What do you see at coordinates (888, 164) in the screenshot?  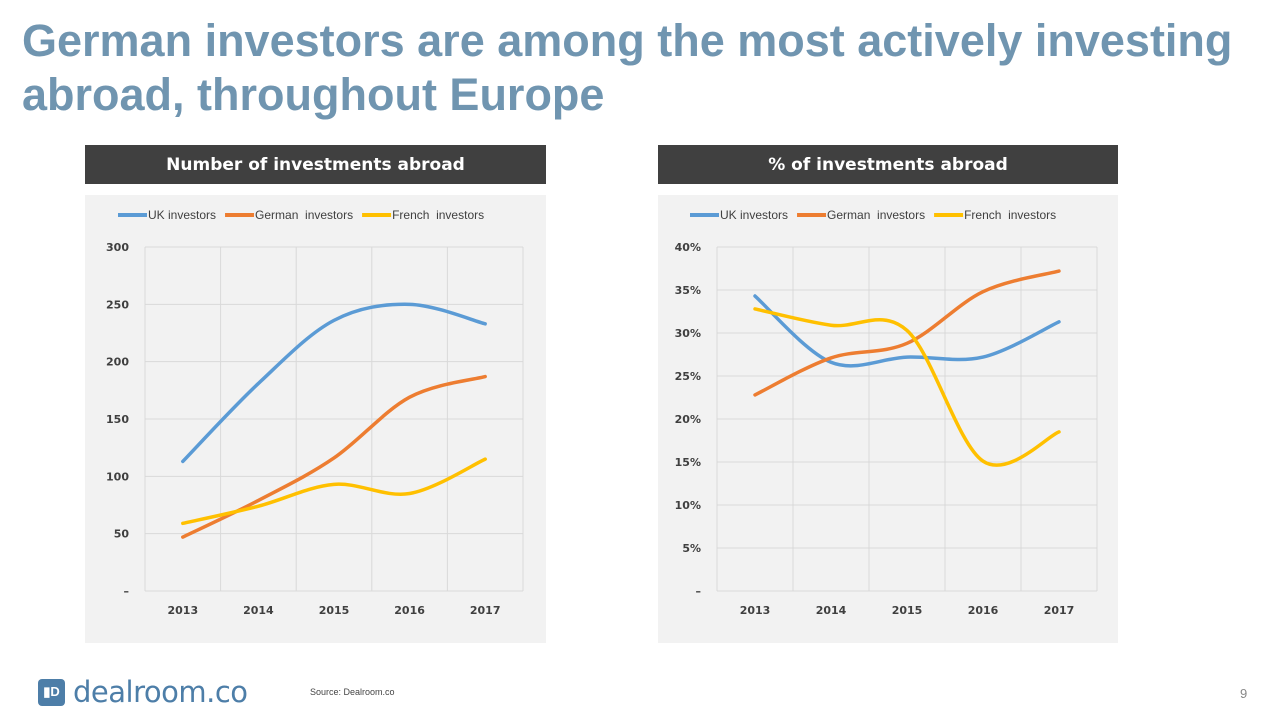 I see `chart-header-percent: % of investments abroad` at bounding box center [888, 164].